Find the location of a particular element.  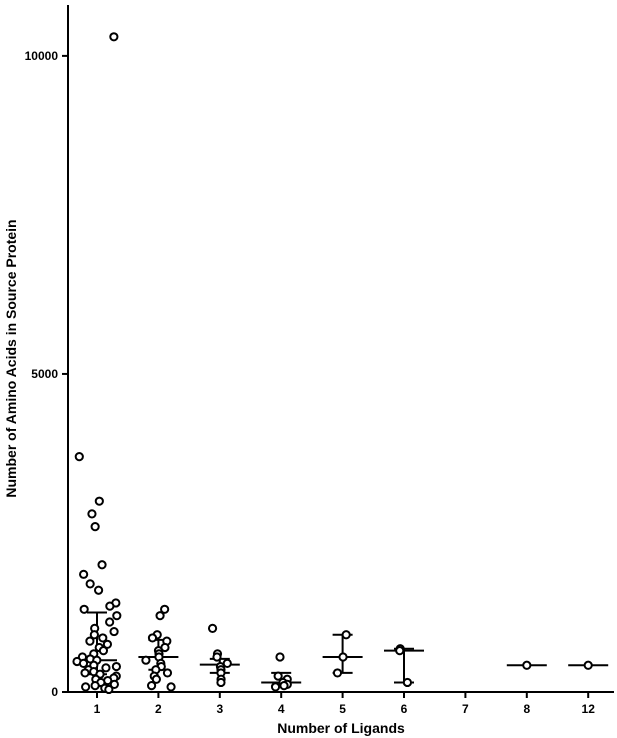

x-tick-label: 8 is located at coordinates (526, 709).